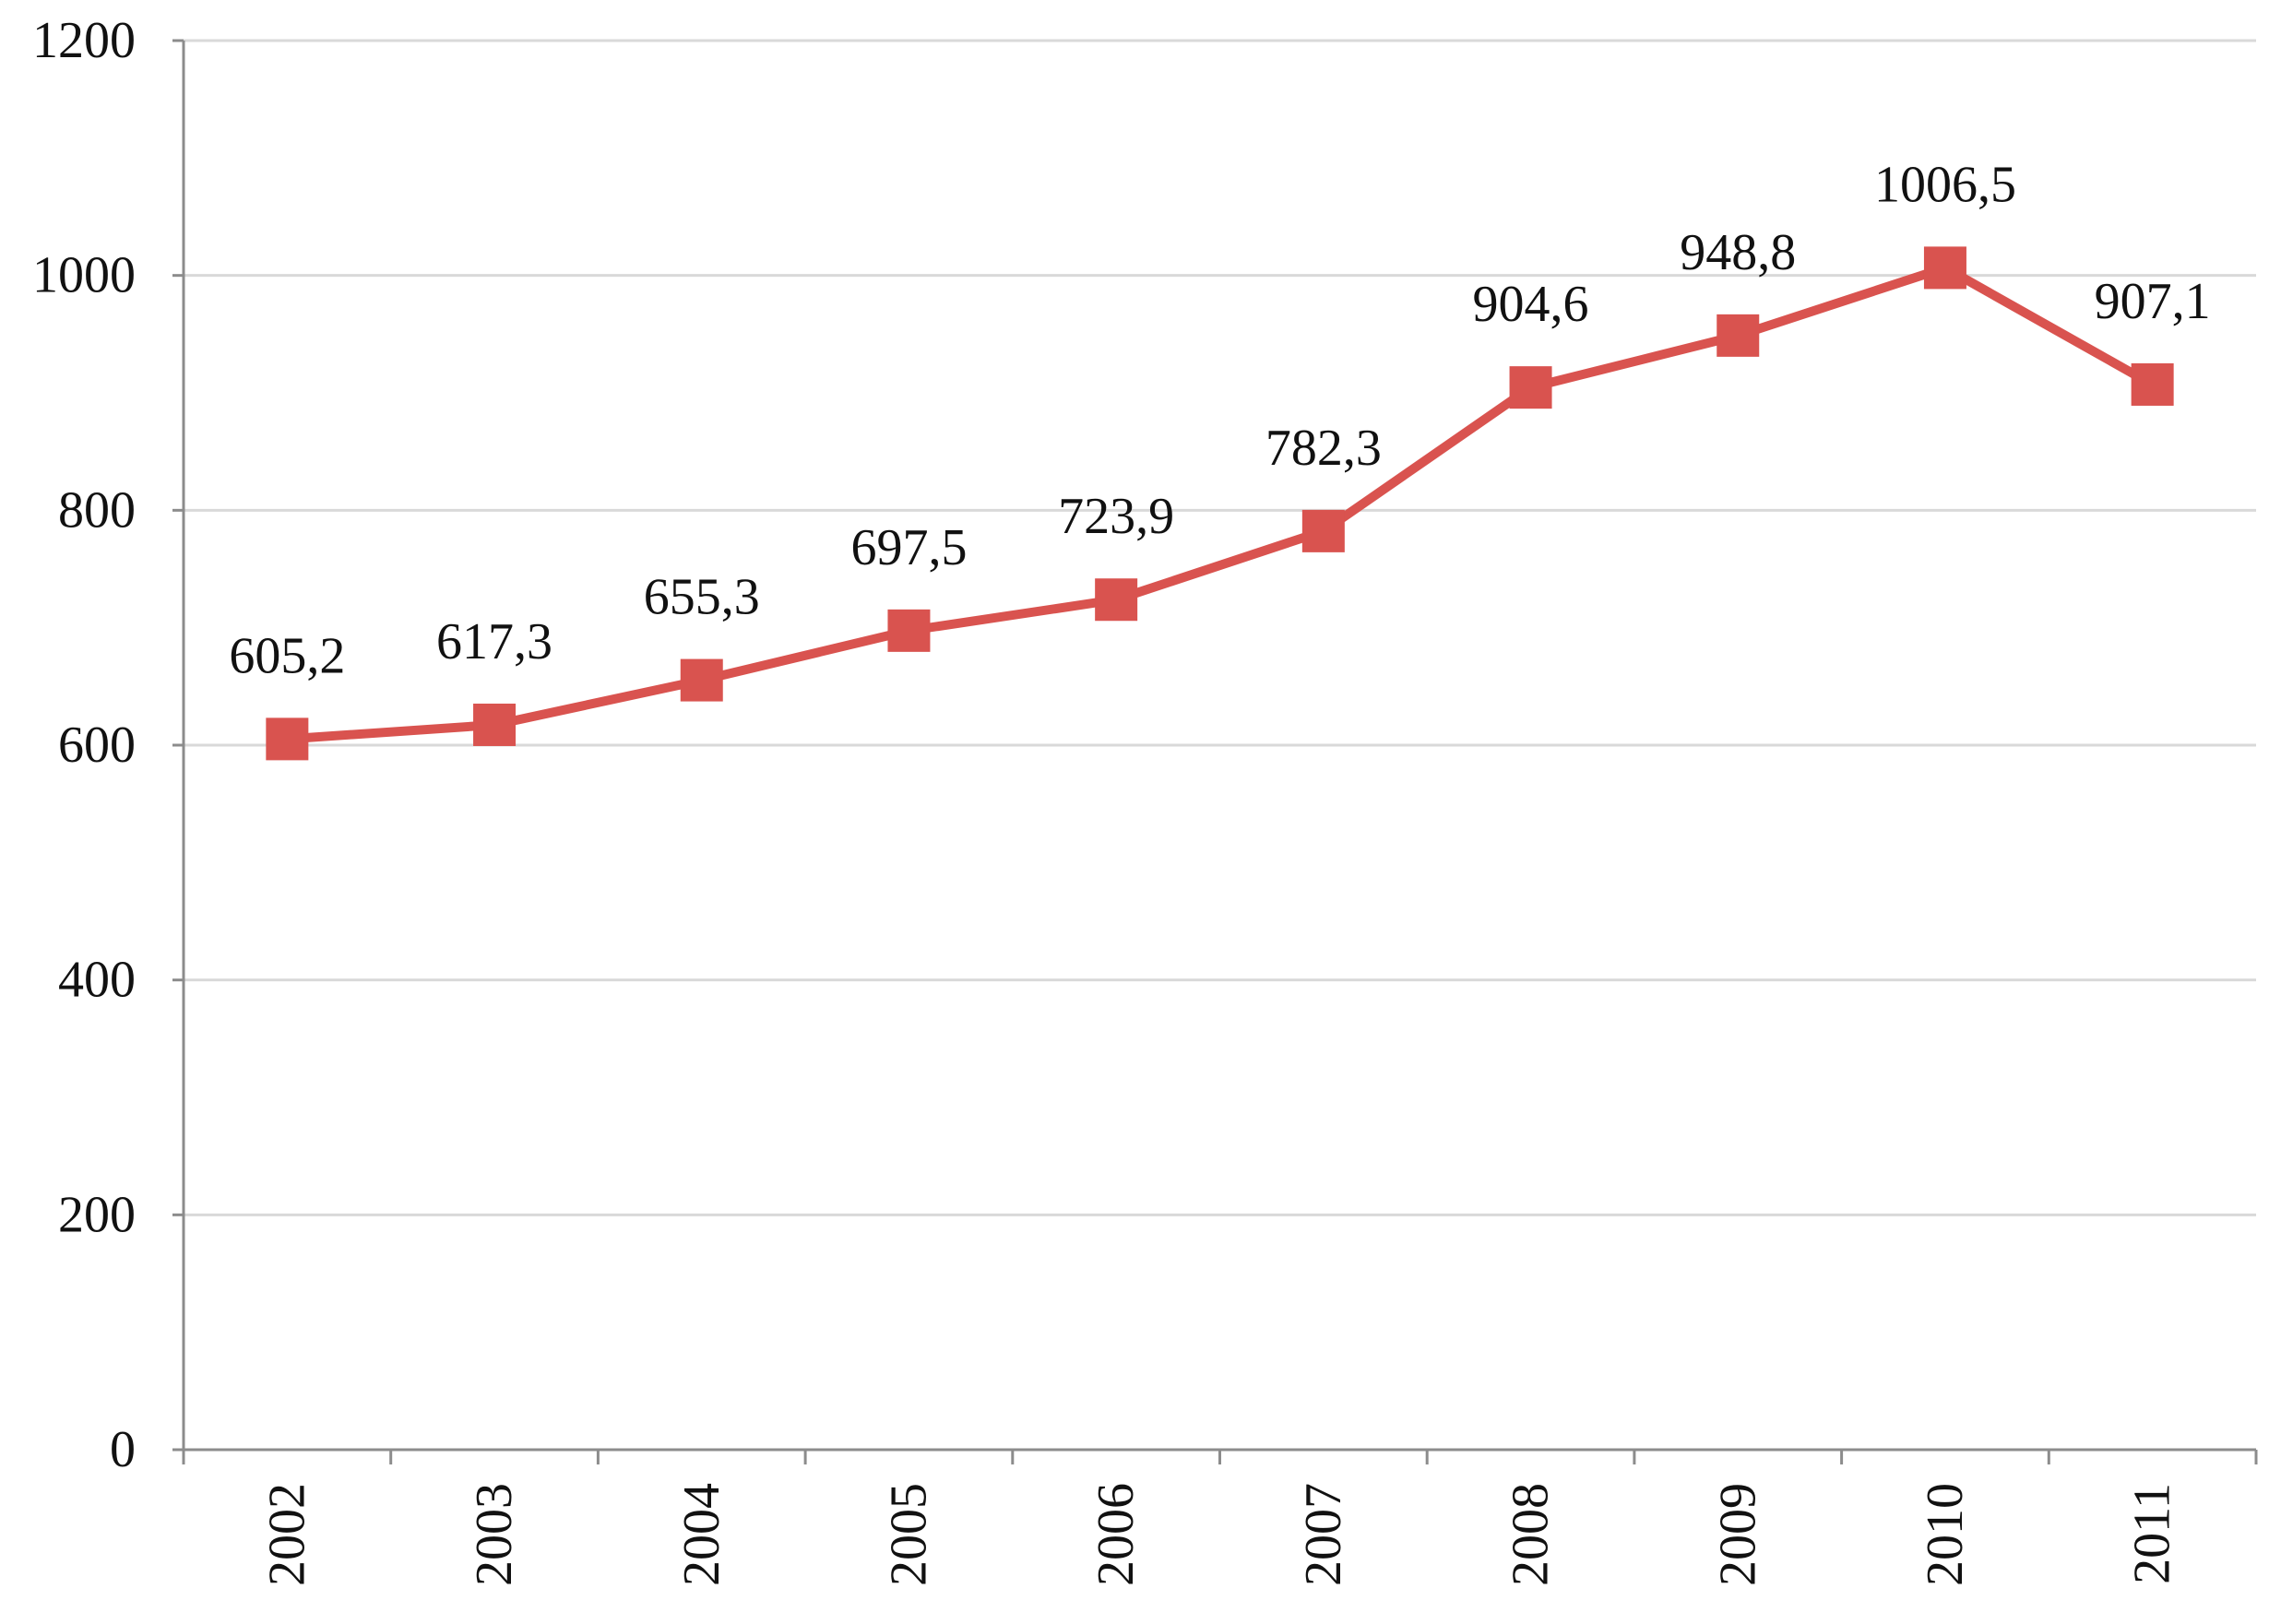 The image size is (2269, 1624). What do you see at coordinates (1323, 1534) in the screenshot?
I see `x-tick-label: 2007` at bounding box center [1323, 1534].